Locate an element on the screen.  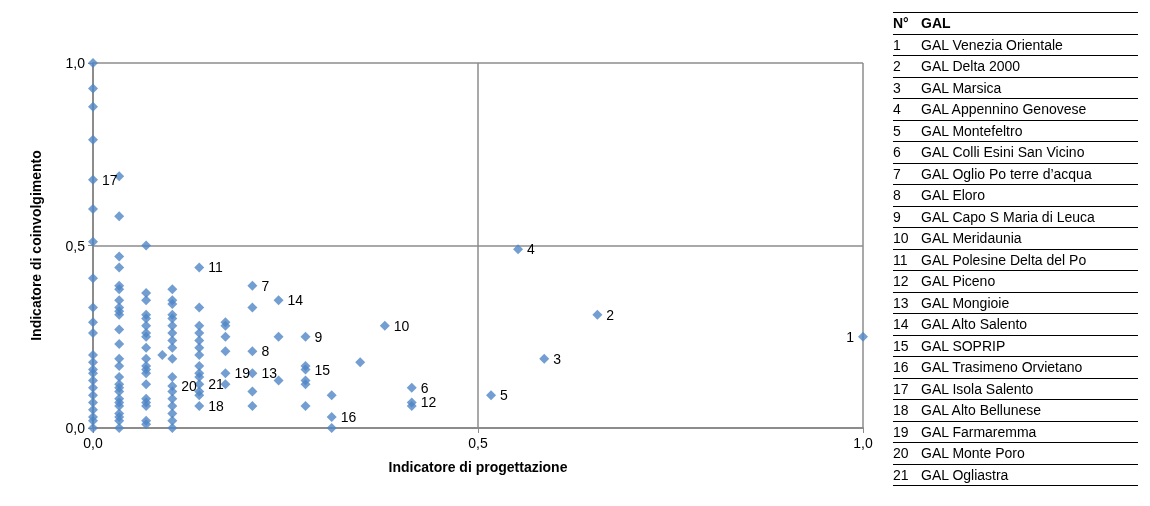
annotation: 11 is located at coordinates (216, 267).